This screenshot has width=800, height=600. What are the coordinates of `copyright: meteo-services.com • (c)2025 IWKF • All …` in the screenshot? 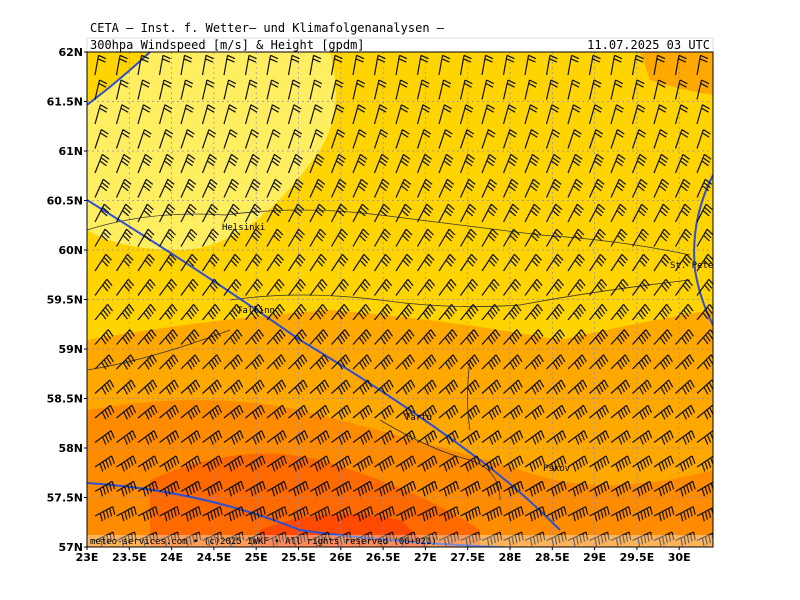 It's located at (263, 542).